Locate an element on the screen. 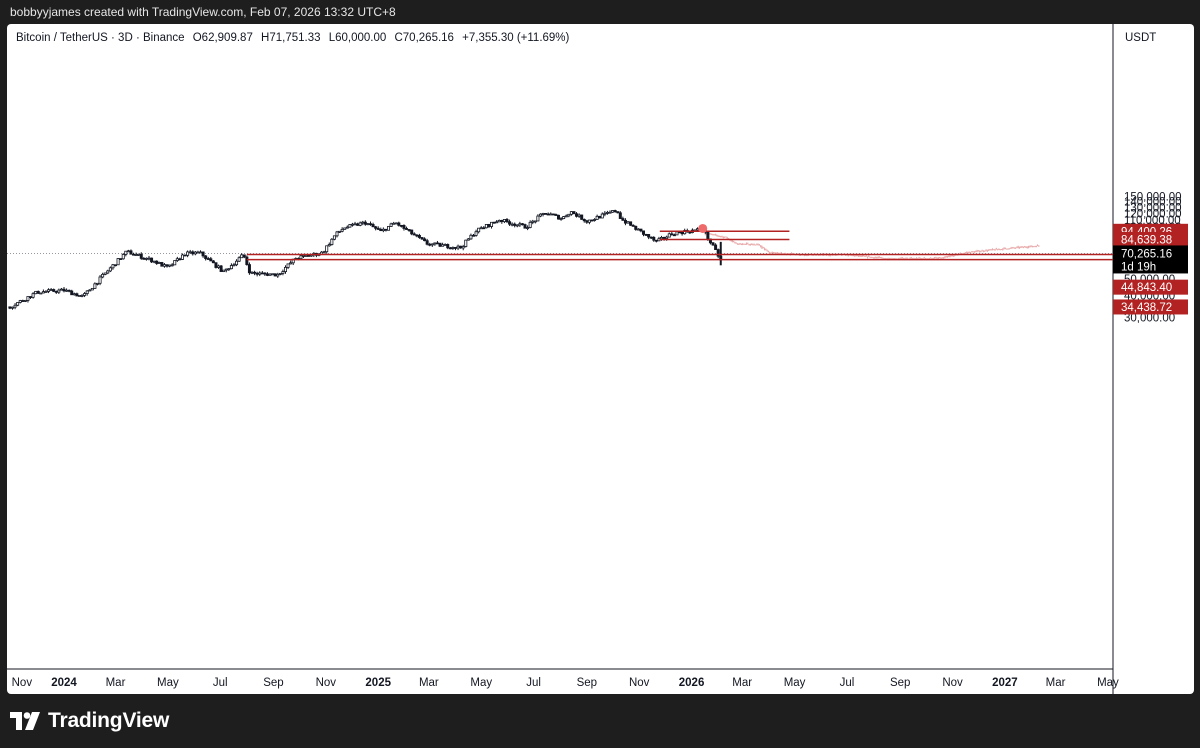  price-tick-label: 120,000.00 is located at coordinates (1153, 214).